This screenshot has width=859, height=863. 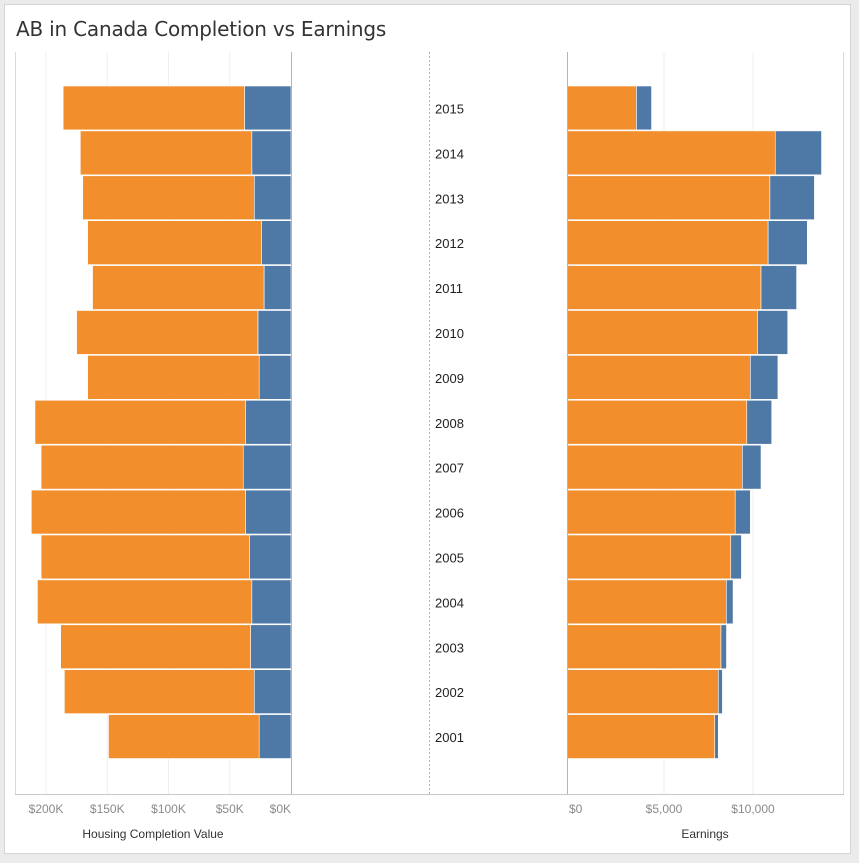 What do you see at coordinates (720, 691) in the screenshot?
I see `right-bar-blue-2002` at bounding box center [720, 691].